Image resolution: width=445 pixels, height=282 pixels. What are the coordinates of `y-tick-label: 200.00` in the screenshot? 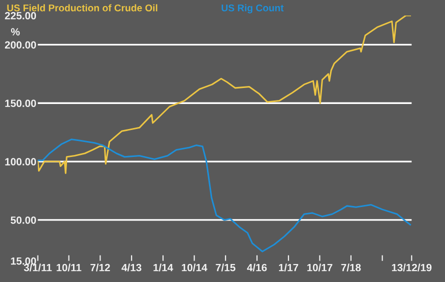 It's located at (20, 45).